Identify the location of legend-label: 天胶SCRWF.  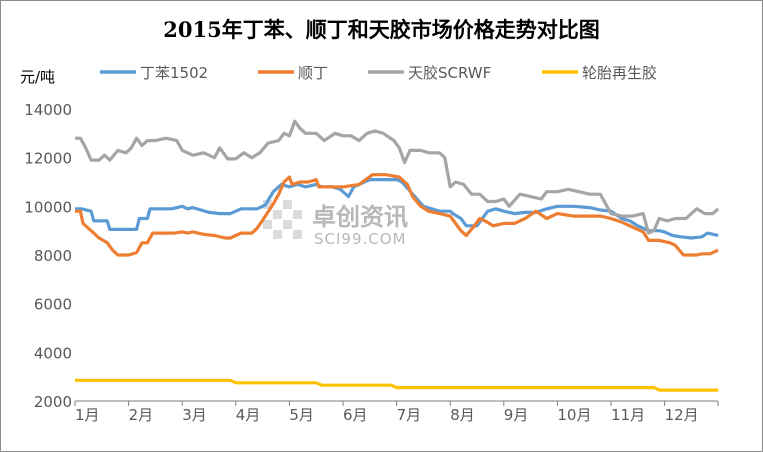
(449, 73).